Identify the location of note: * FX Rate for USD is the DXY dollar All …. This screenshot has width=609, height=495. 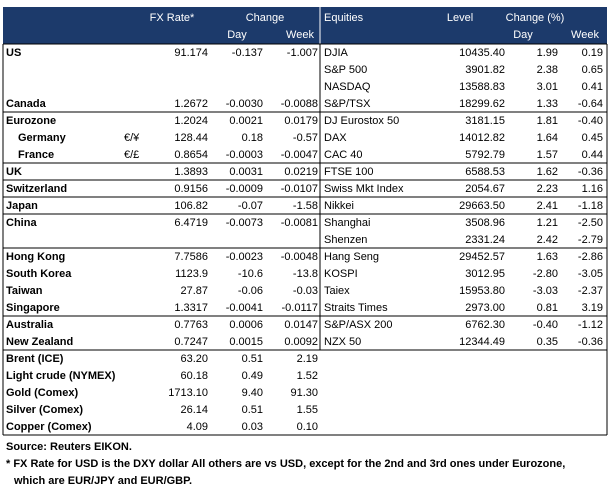
(285, 464).